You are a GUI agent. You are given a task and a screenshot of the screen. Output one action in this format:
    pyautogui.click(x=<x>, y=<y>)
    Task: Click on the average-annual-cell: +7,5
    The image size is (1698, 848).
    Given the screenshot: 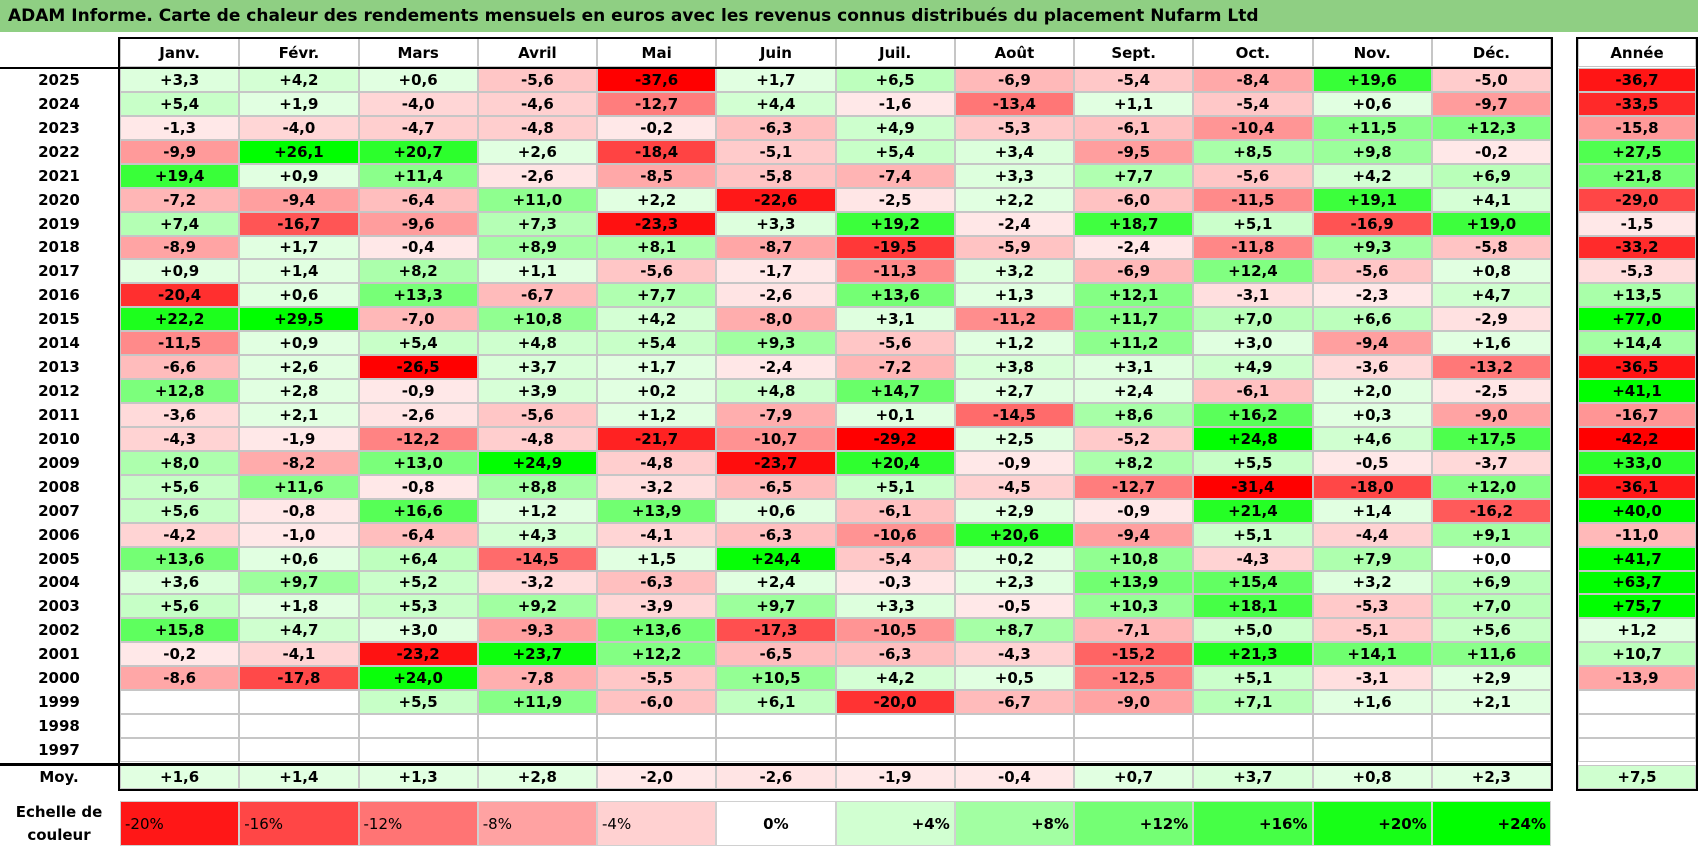 What is the action you would take?
    pyautogui.click(x=1637, y=777)
    